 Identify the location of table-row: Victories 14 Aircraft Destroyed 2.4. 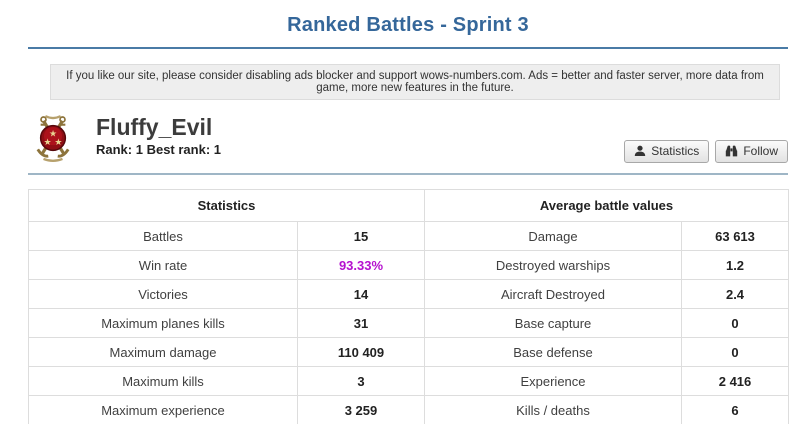
(409, 294).